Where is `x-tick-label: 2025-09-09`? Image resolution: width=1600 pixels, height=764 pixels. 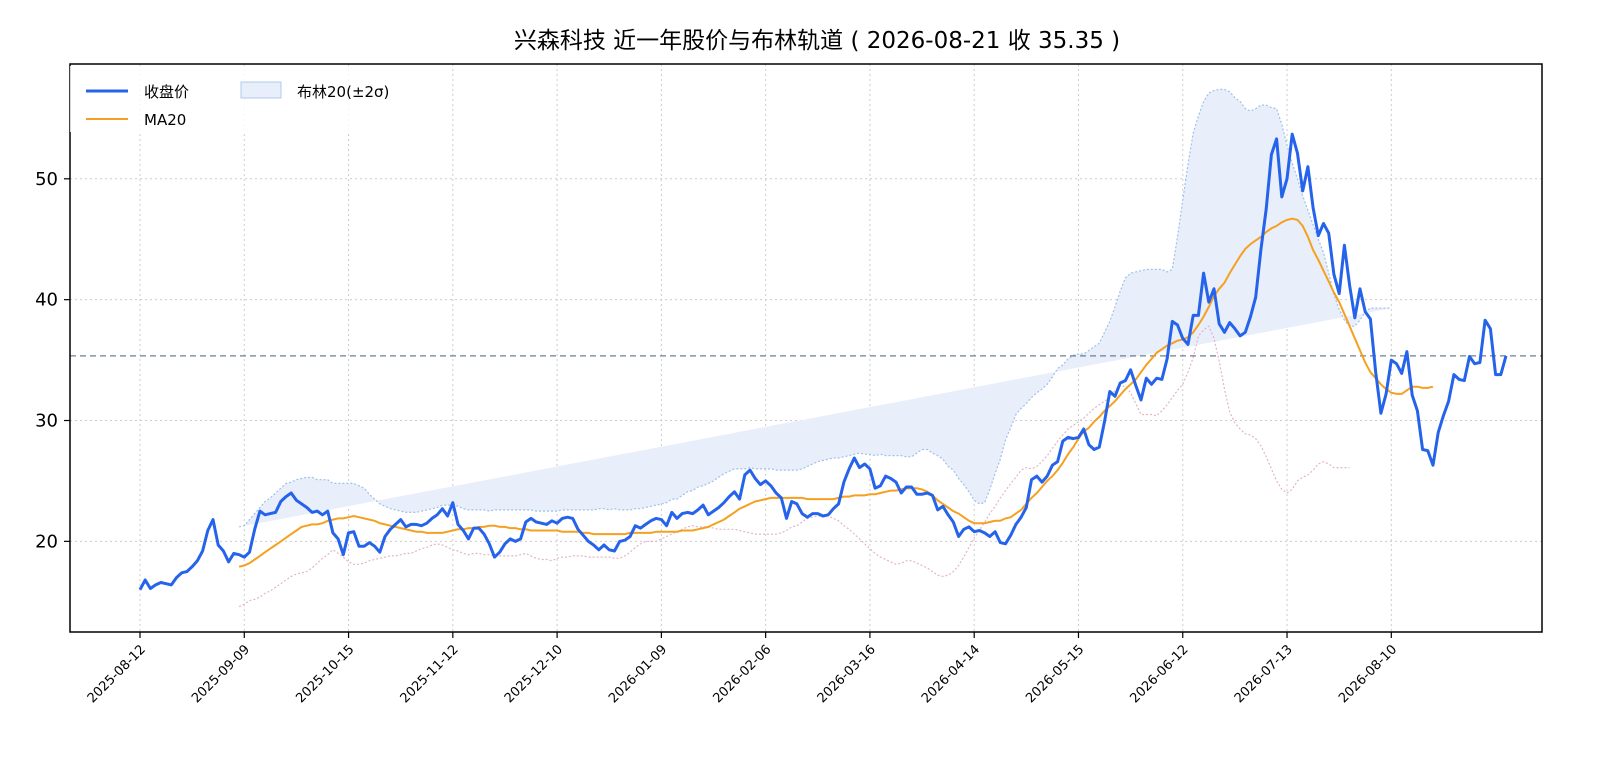 x-tick-label: 2025-09-09 is located at coordinates (221, 674).